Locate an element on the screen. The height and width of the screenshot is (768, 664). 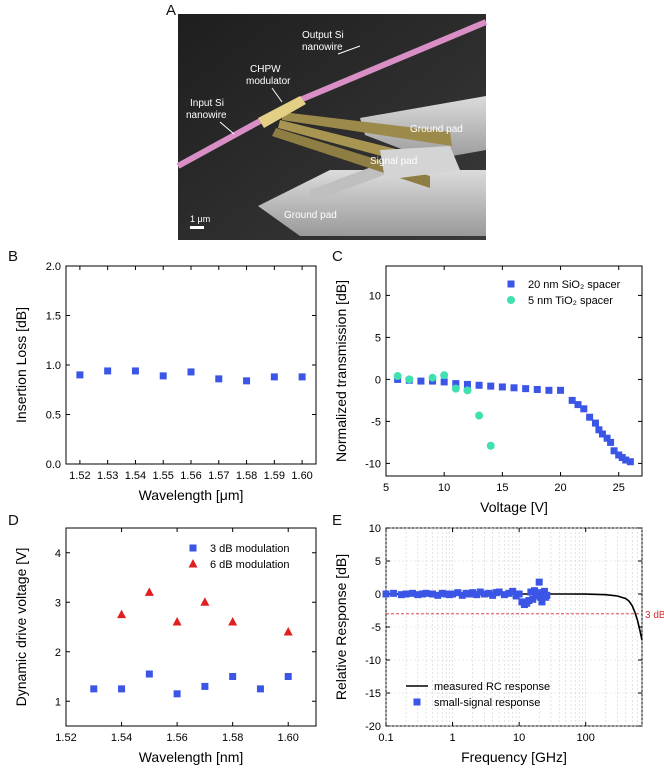
y-tick-label: -15 is located at coordinates (373, 694).